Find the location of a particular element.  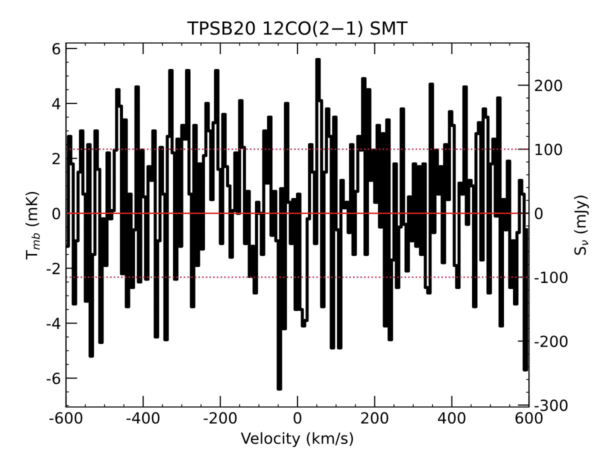

chart-title: TPSB20 12CO(2−1) SMT is located at coordinates (297, 29).